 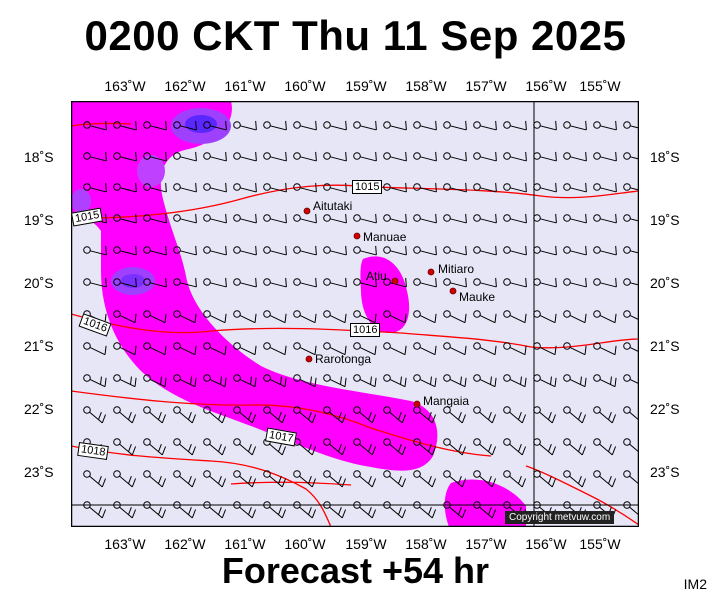 What do you see at coordinates (355, 35) in the screenshot?
I see `map-title: 0200 CKT Thu 11 Sep 2025` at bounding box center [355, 35].